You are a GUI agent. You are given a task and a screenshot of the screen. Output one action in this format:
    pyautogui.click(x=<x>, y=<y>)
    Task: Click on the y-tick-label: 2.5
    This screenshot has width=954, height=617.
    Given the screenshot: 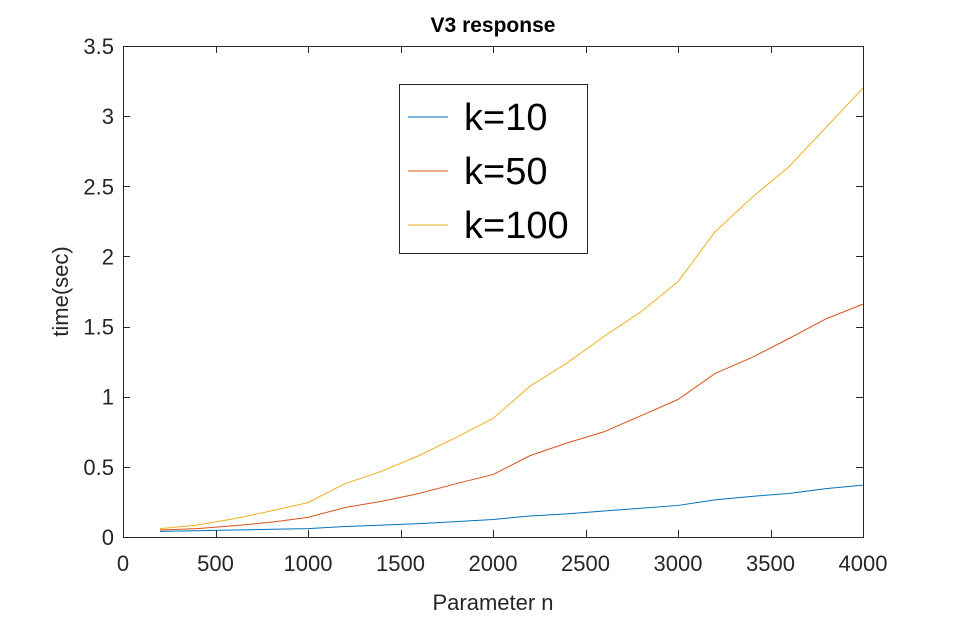 What is the action you would take?
    pyautogui.click(x=98, y=186)
    